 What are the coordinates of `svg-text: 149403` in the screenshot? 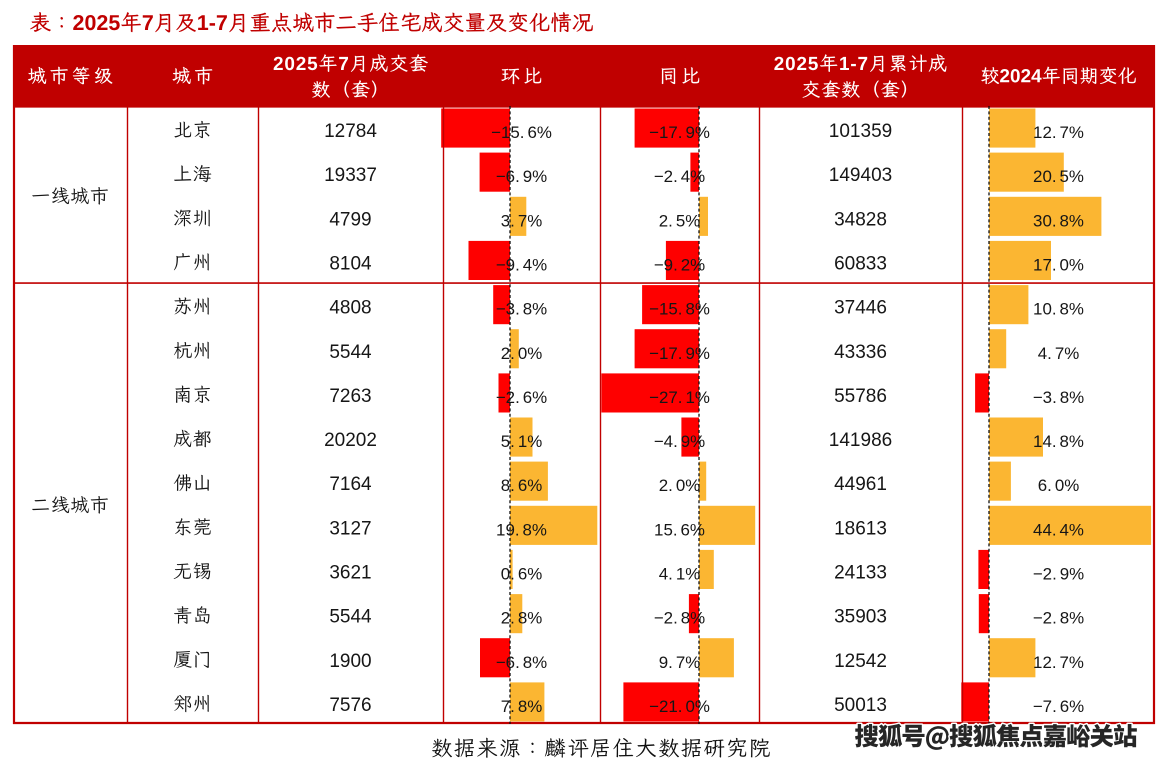 It's located at (860, 175).